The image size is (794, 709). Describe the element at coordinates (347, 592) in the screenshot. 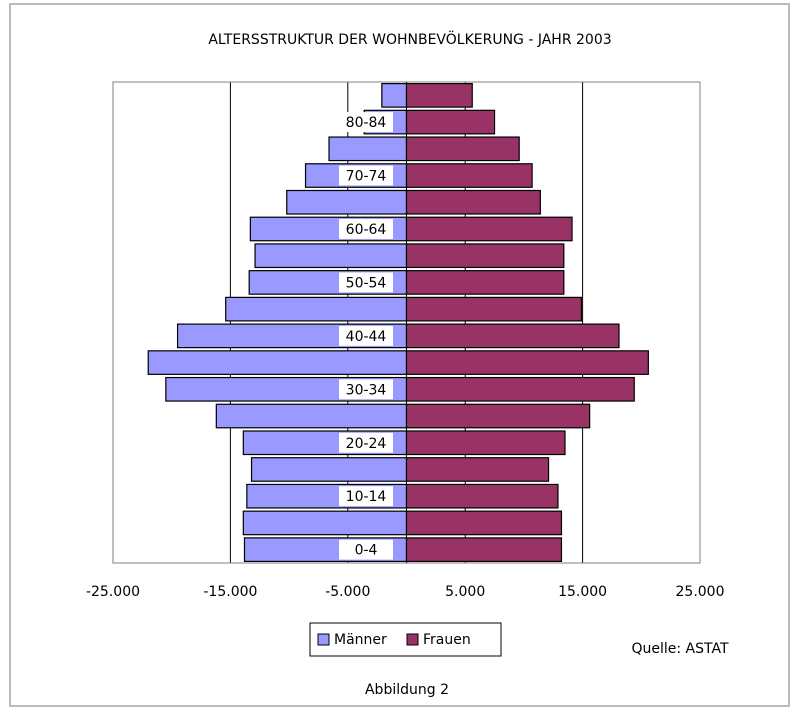

I see `x-tick-label: -5.000` at that location.